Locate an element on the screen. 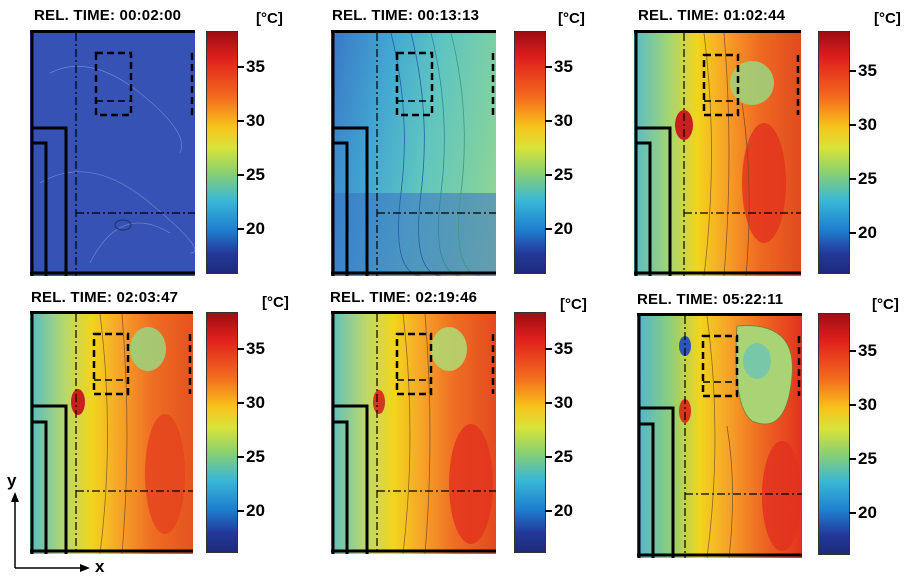 This screenshot has width=907, height=577. panel-5-title: REL. TIME: 02:19:46 is located at coordinates (404, 297).